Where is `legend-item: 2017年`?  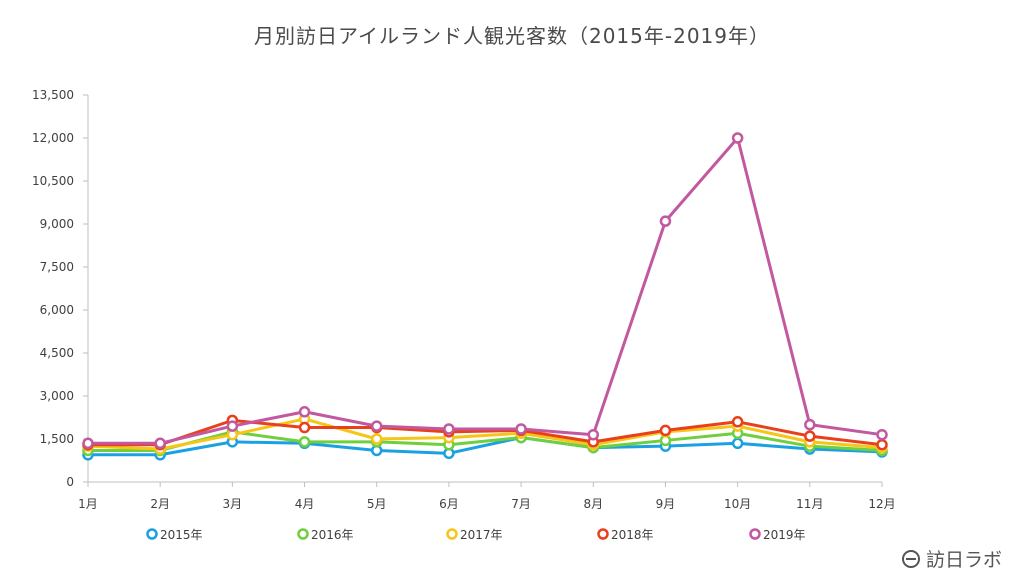 legend-item: 2017年 is located at coordinates (474, 535).